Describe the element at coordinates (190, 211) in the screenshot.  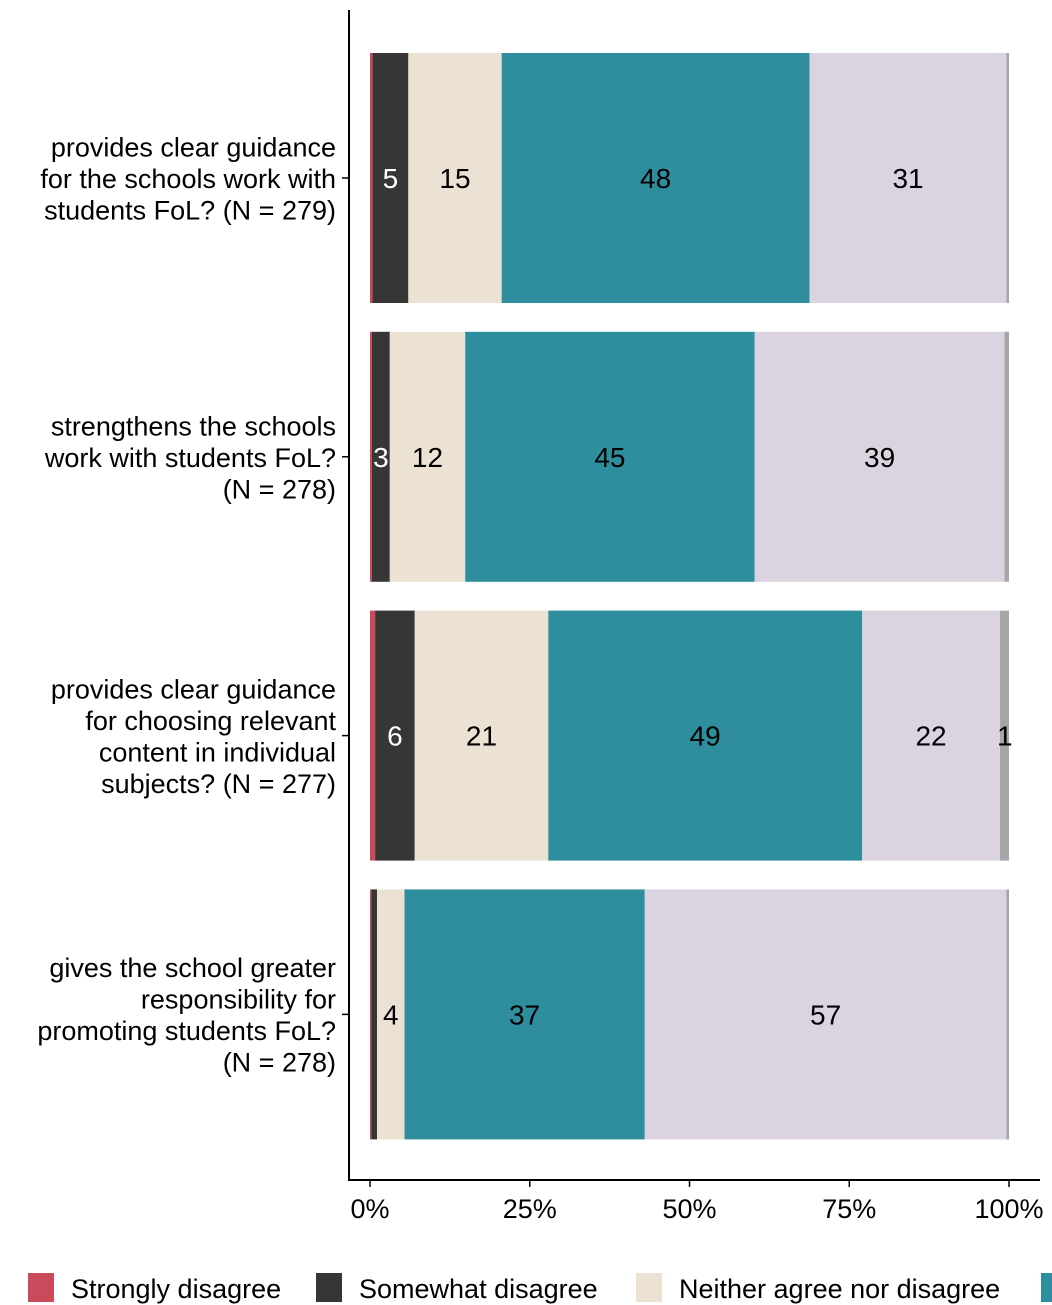
I see `y-tick-label: students FoL? (N = 279)` at that location.